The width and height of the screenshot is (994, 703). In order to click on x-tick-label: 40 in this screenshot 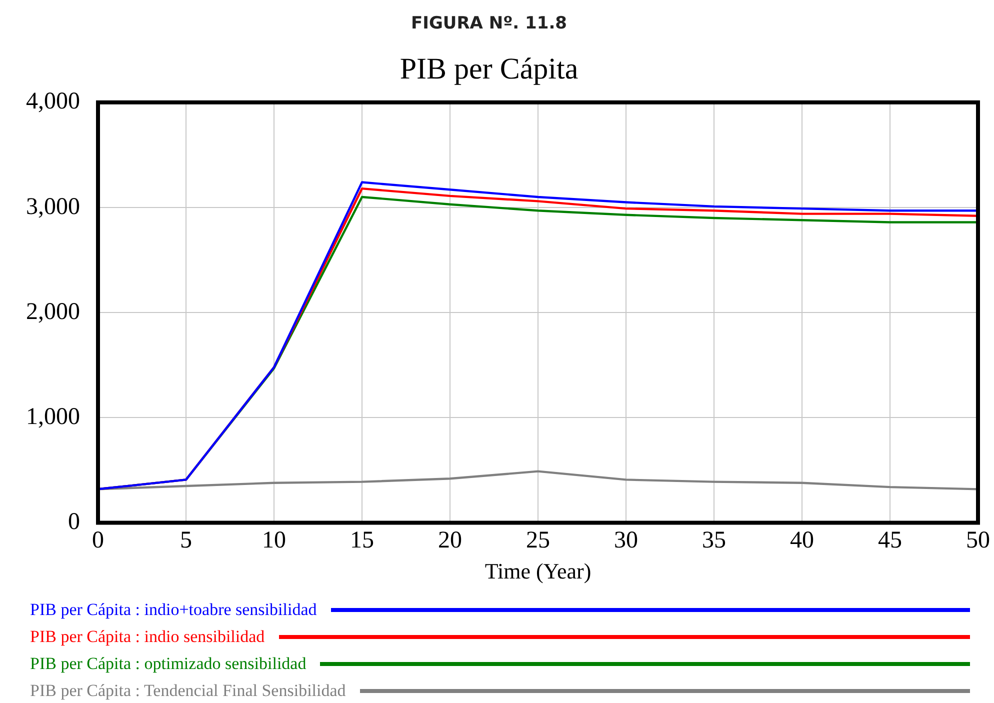, I will do `click(802, 540)`.